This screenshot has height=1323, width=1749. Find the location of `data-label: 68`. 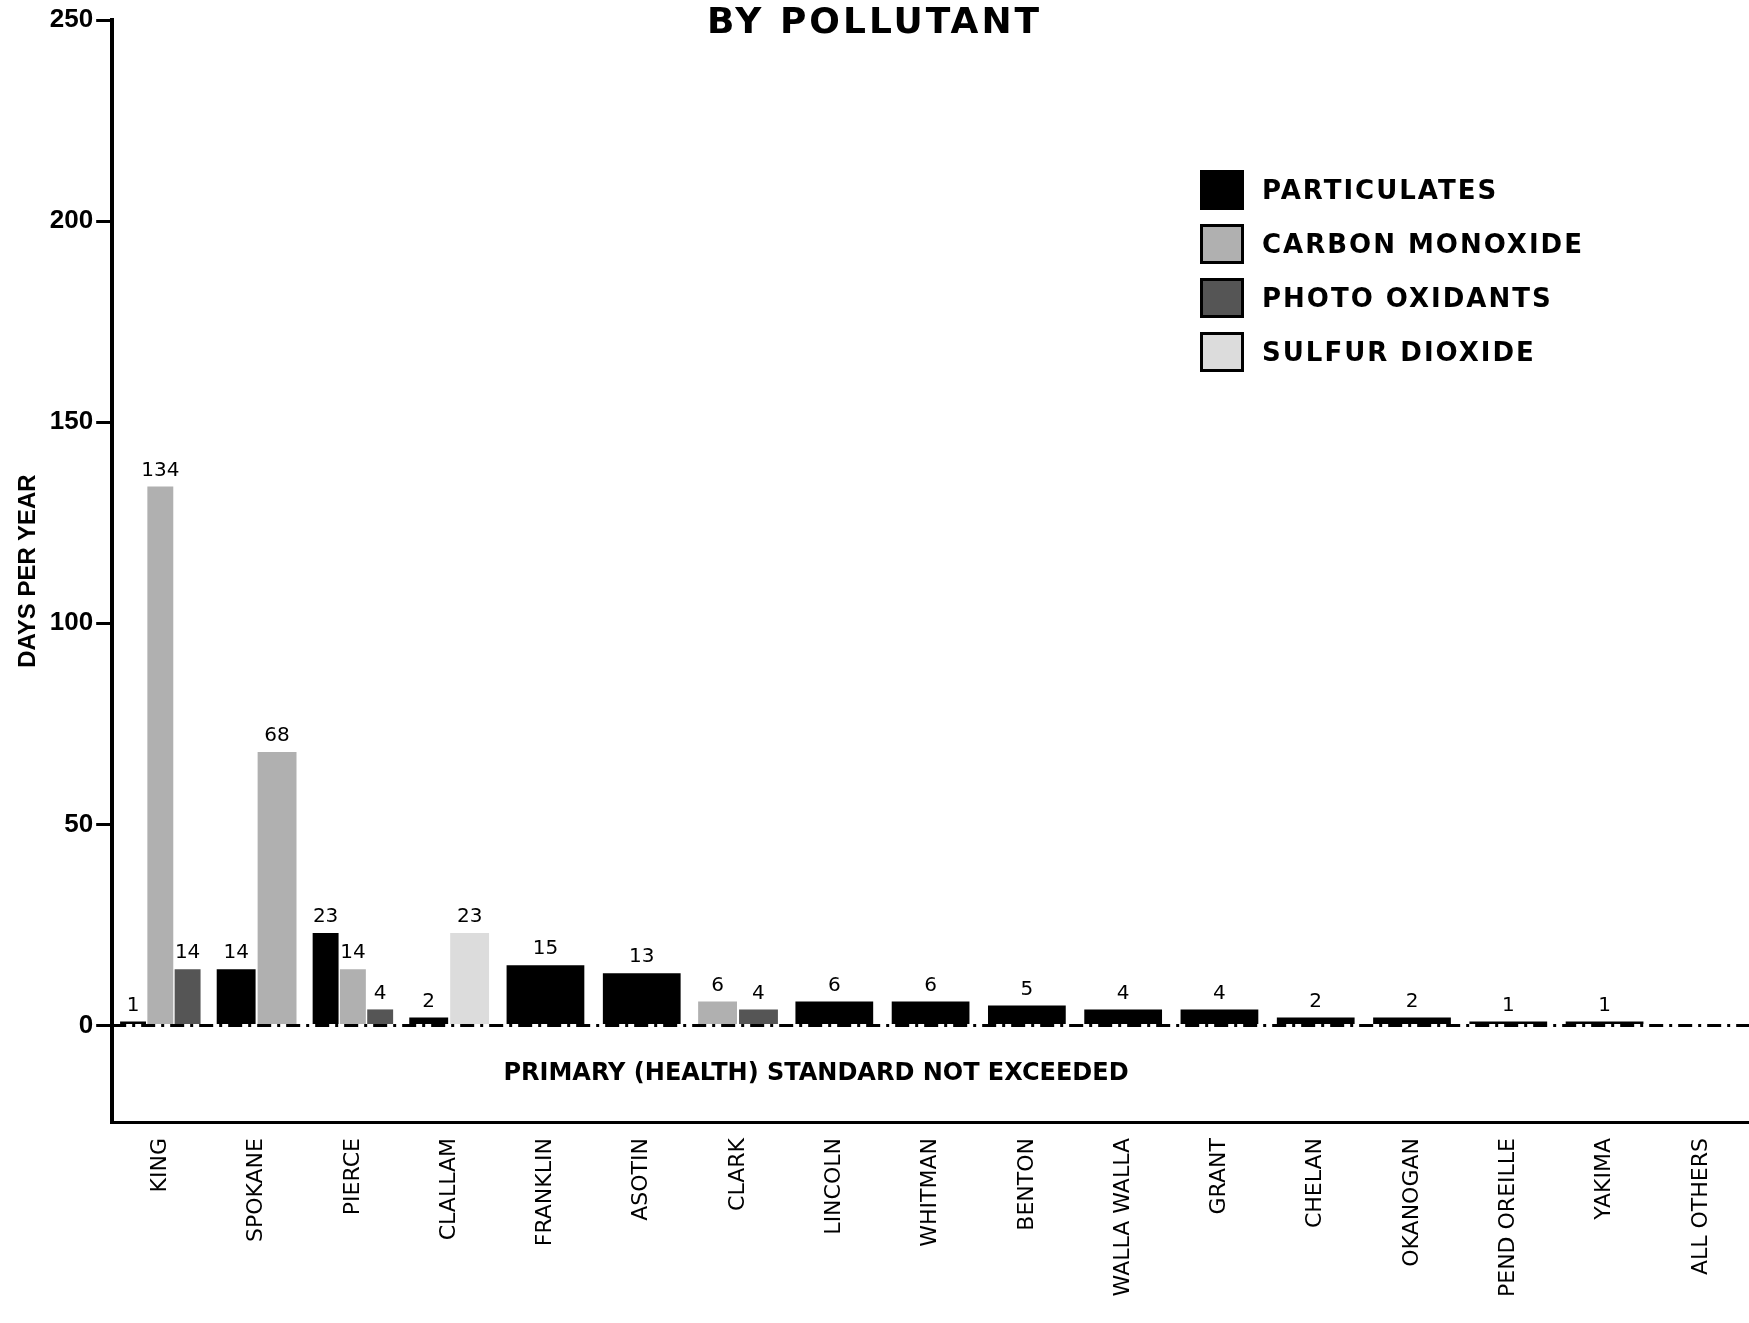

data-label: 68 is located at coordinates (277, 734).